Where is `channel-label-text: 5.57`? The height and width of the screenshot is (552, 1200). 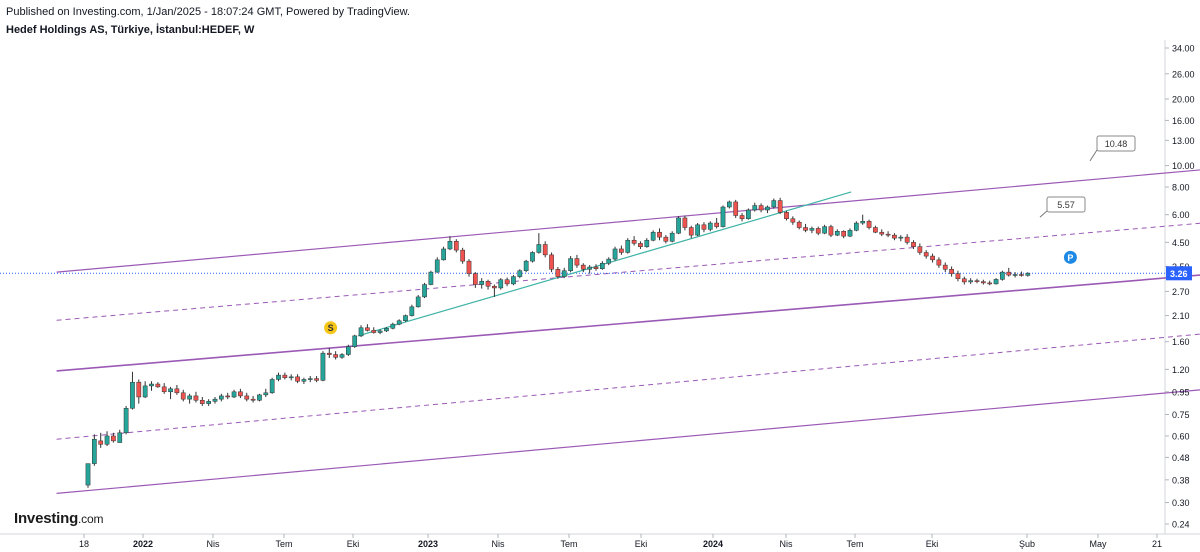 channel-label-text: 5.57 is located at coordinates (1066, 205).